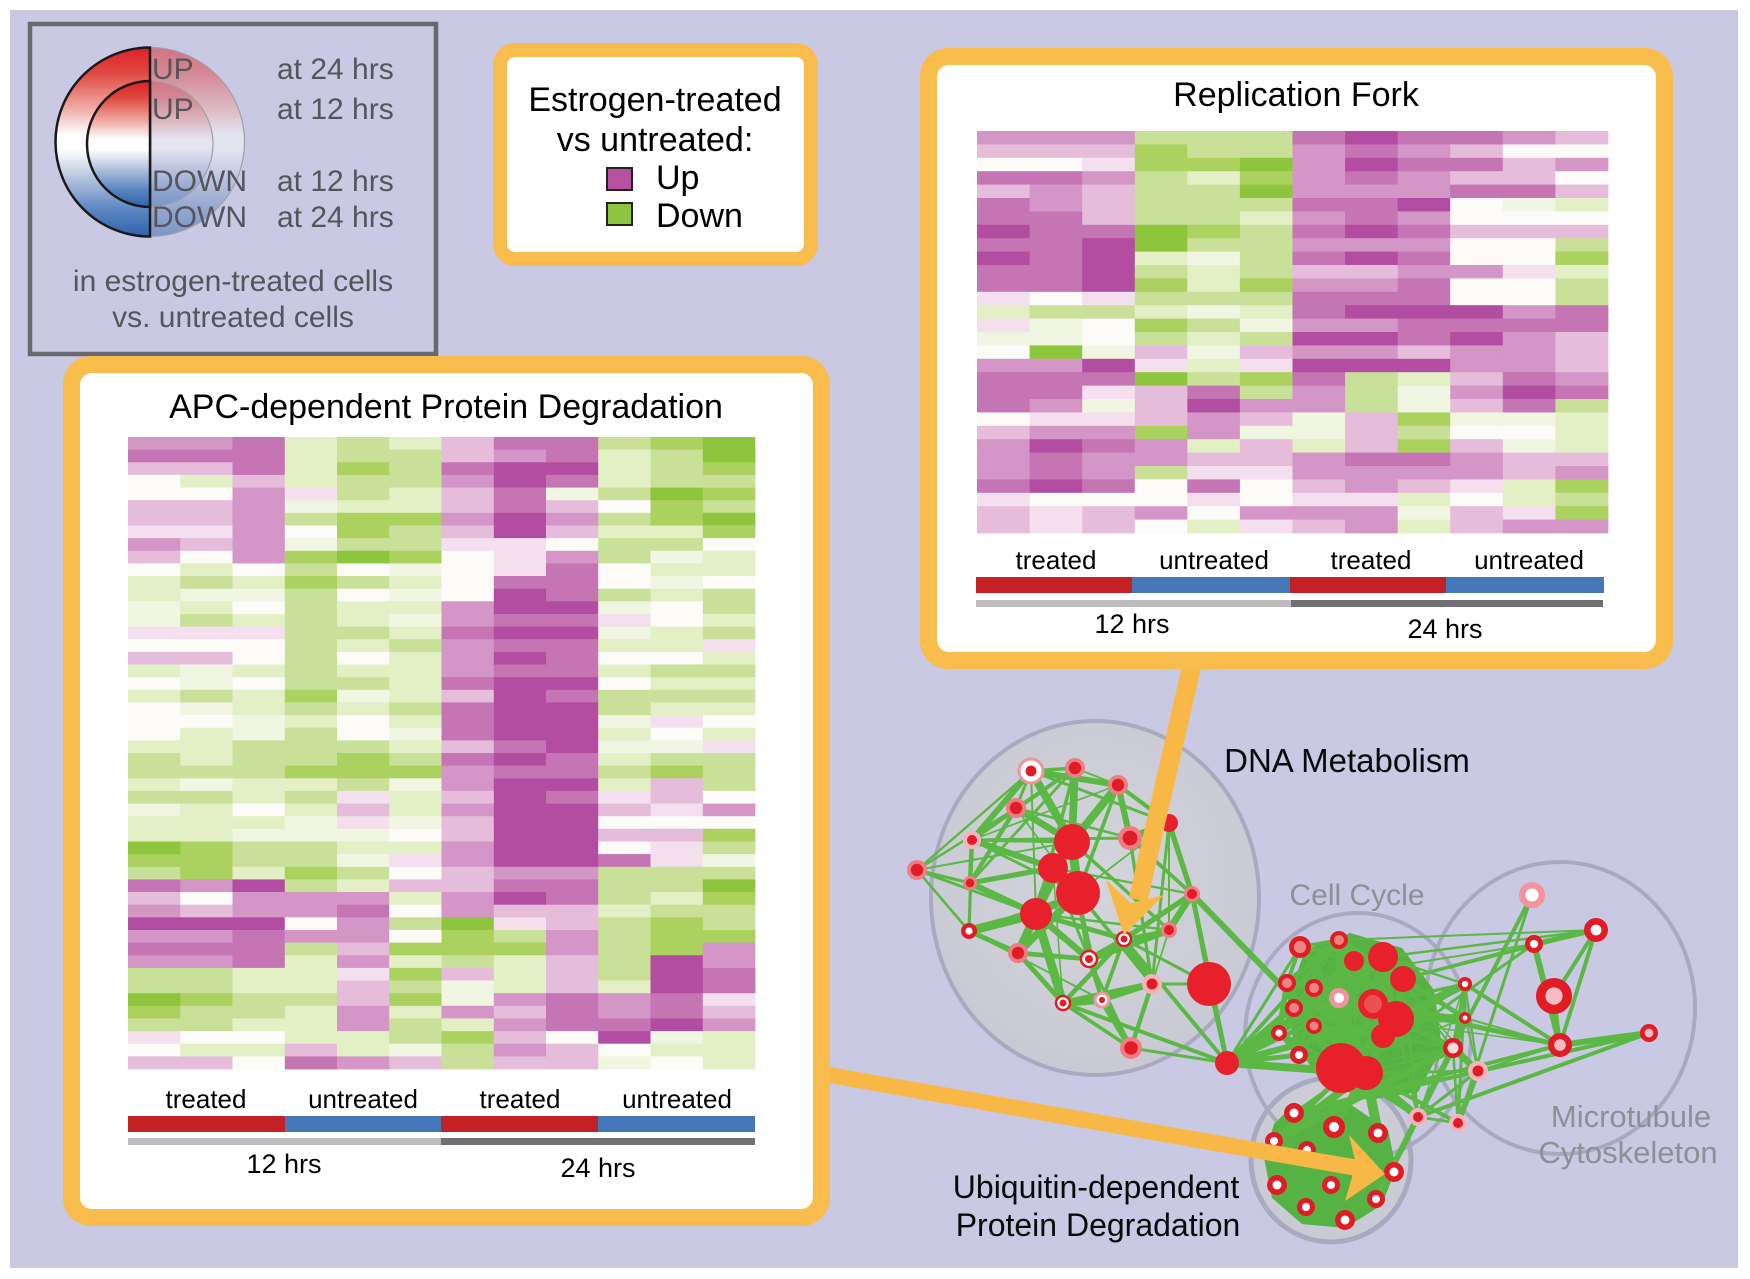  I want to click on svg-text: Cytoskeleton, so click(1627, 1152).